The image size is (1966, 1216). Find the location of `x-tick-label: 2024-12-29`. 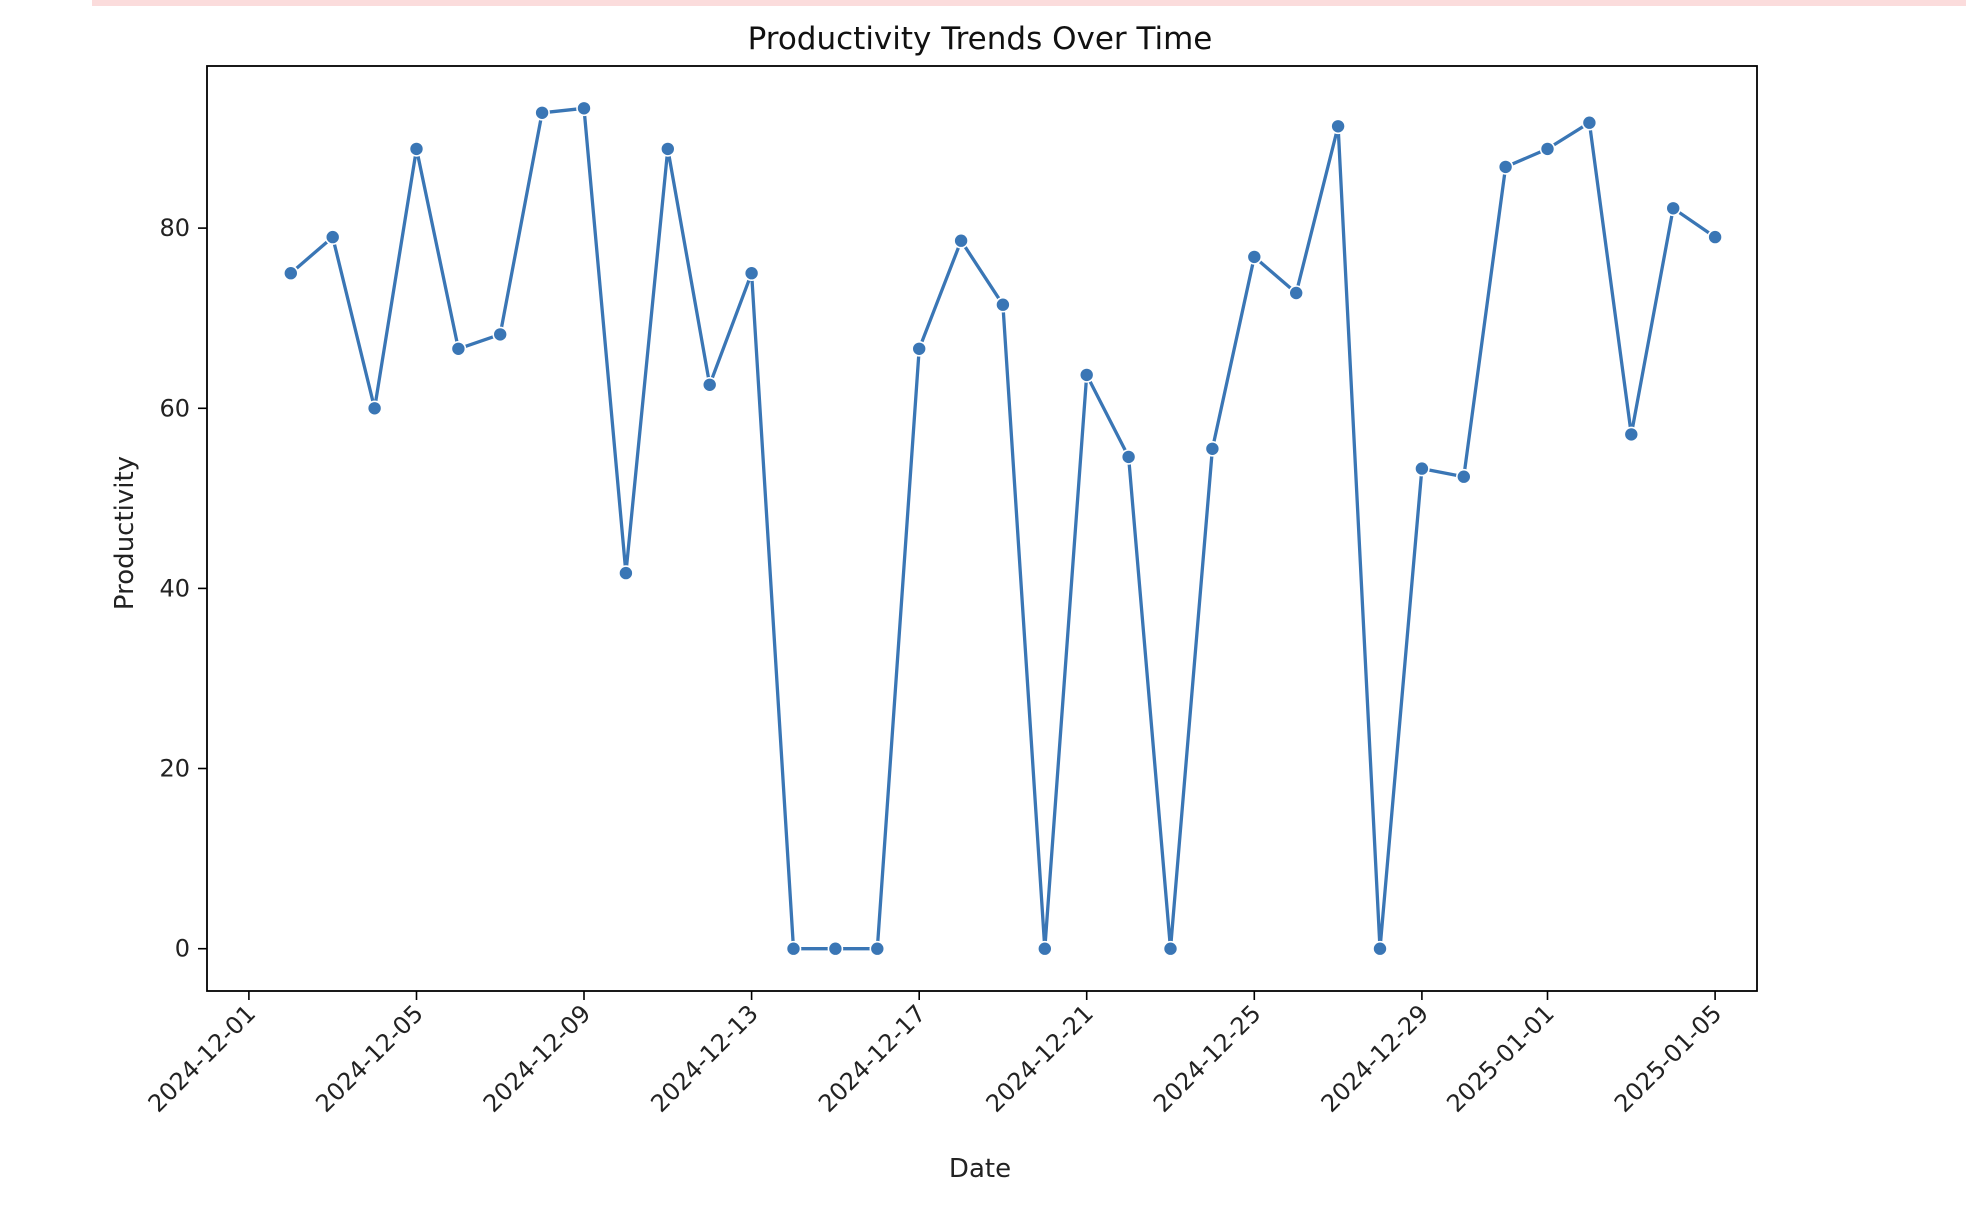

x-tick-label: 2024-12-29 is located at coordinates (1375, 1058).